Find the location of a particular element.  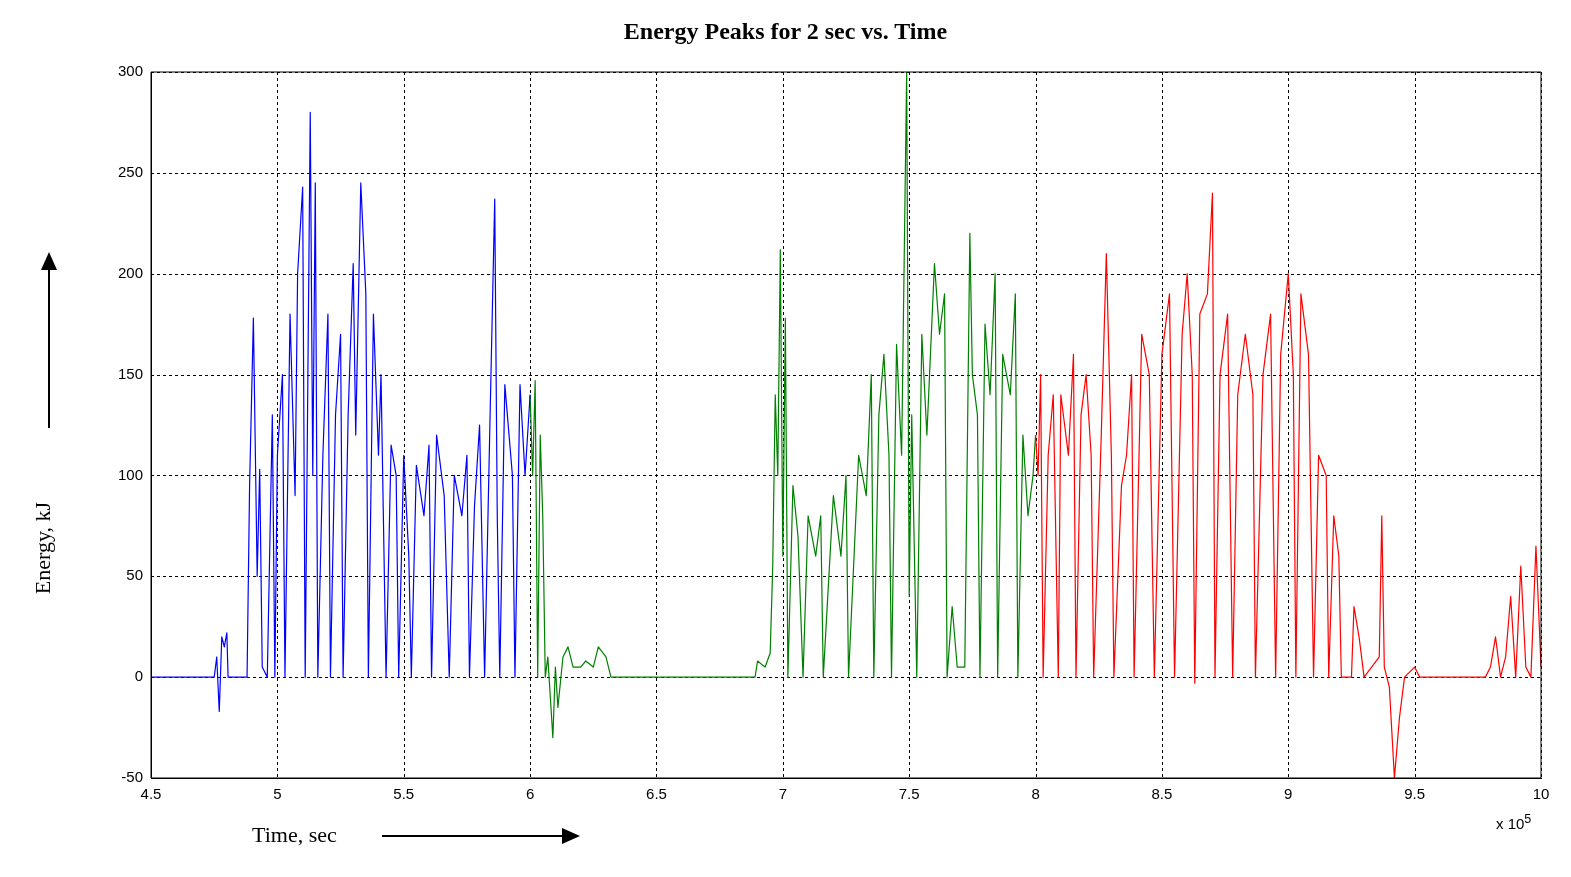

y-tick-label: 100 is located at coordinates (131, 474).